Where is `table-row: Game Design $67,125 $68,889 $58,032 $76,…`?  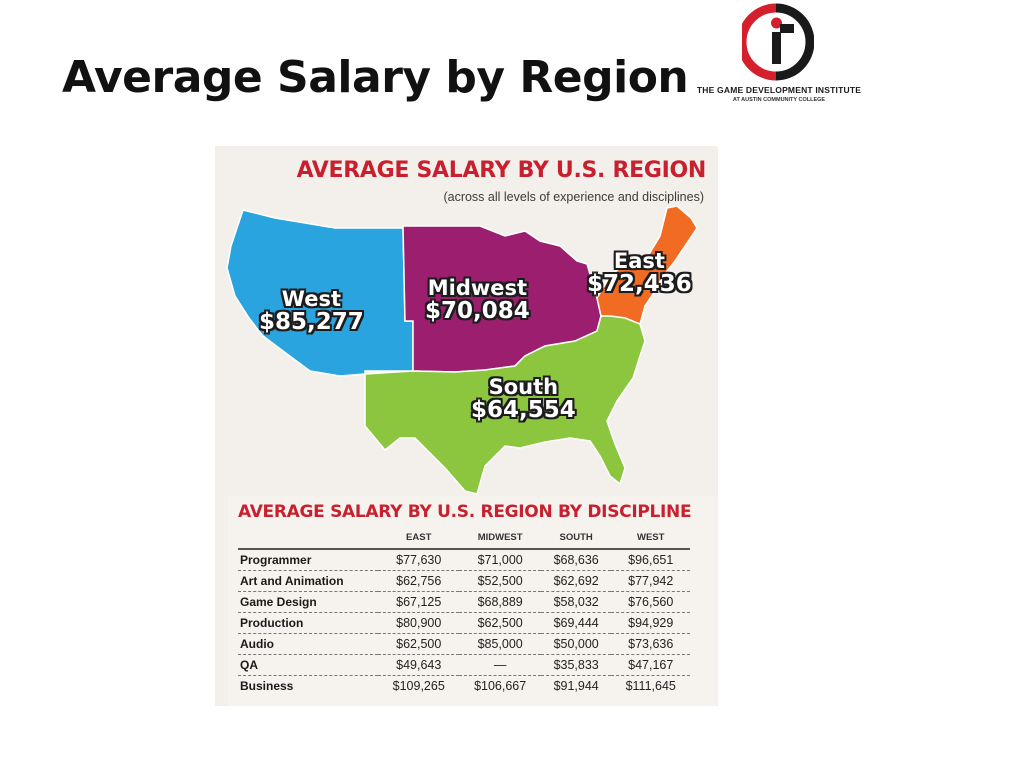
table-row: Game Design $67,125 $68,889 $58,032 $76,… is located at coordinates (464, 602).